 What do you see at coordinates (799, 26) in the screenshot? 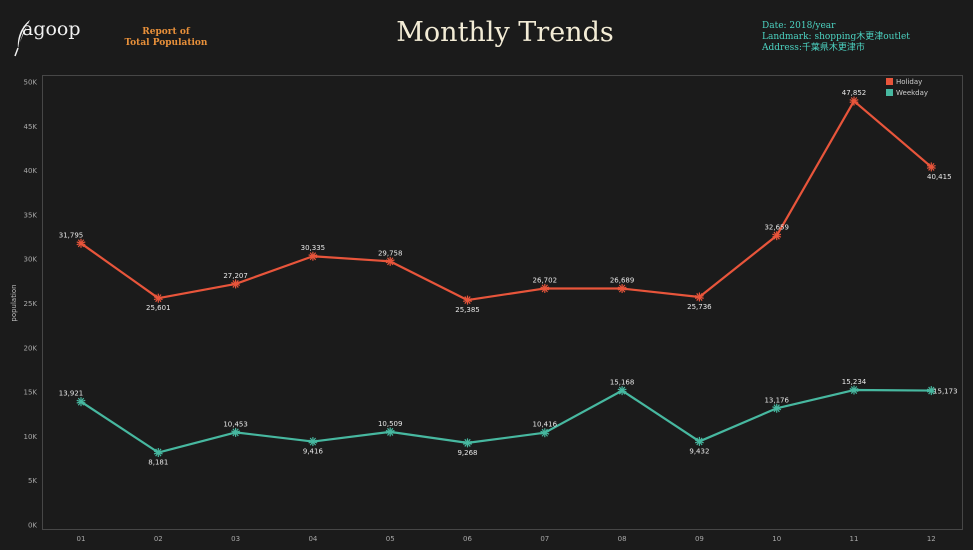
I see `info-date: Date: 2018/year` at bounding box center [799, 26].